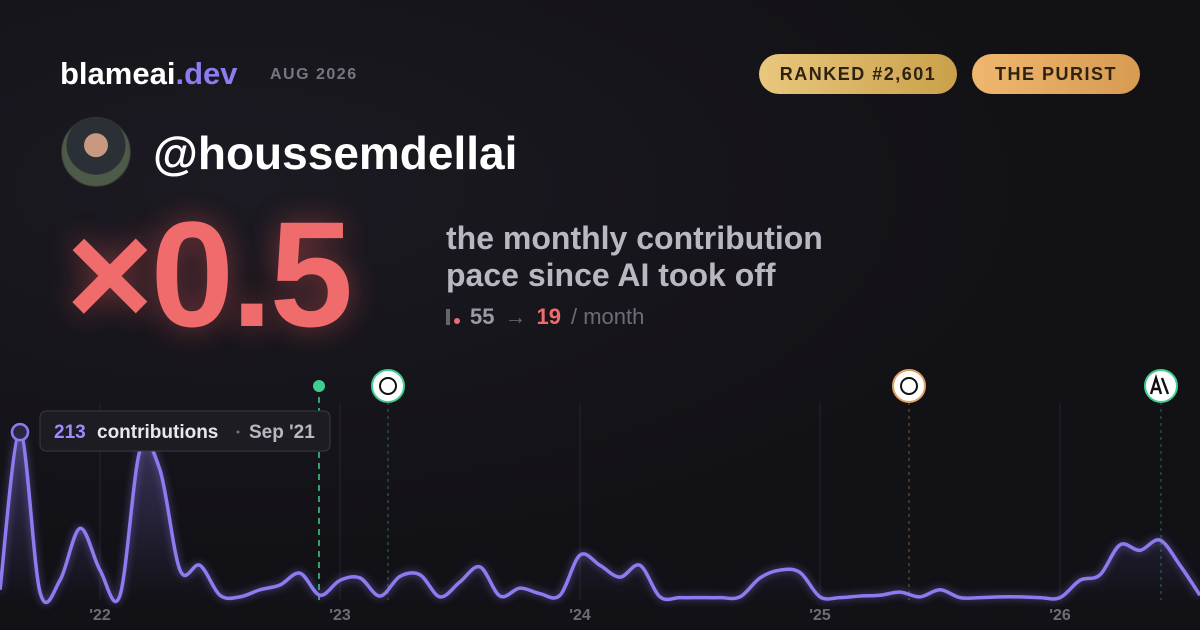 Image resolution: width=1200 pixels, height=630 pixels. Describe the element at coordinates (319, 386) in the screenshot. I see `event-dot` at that location.